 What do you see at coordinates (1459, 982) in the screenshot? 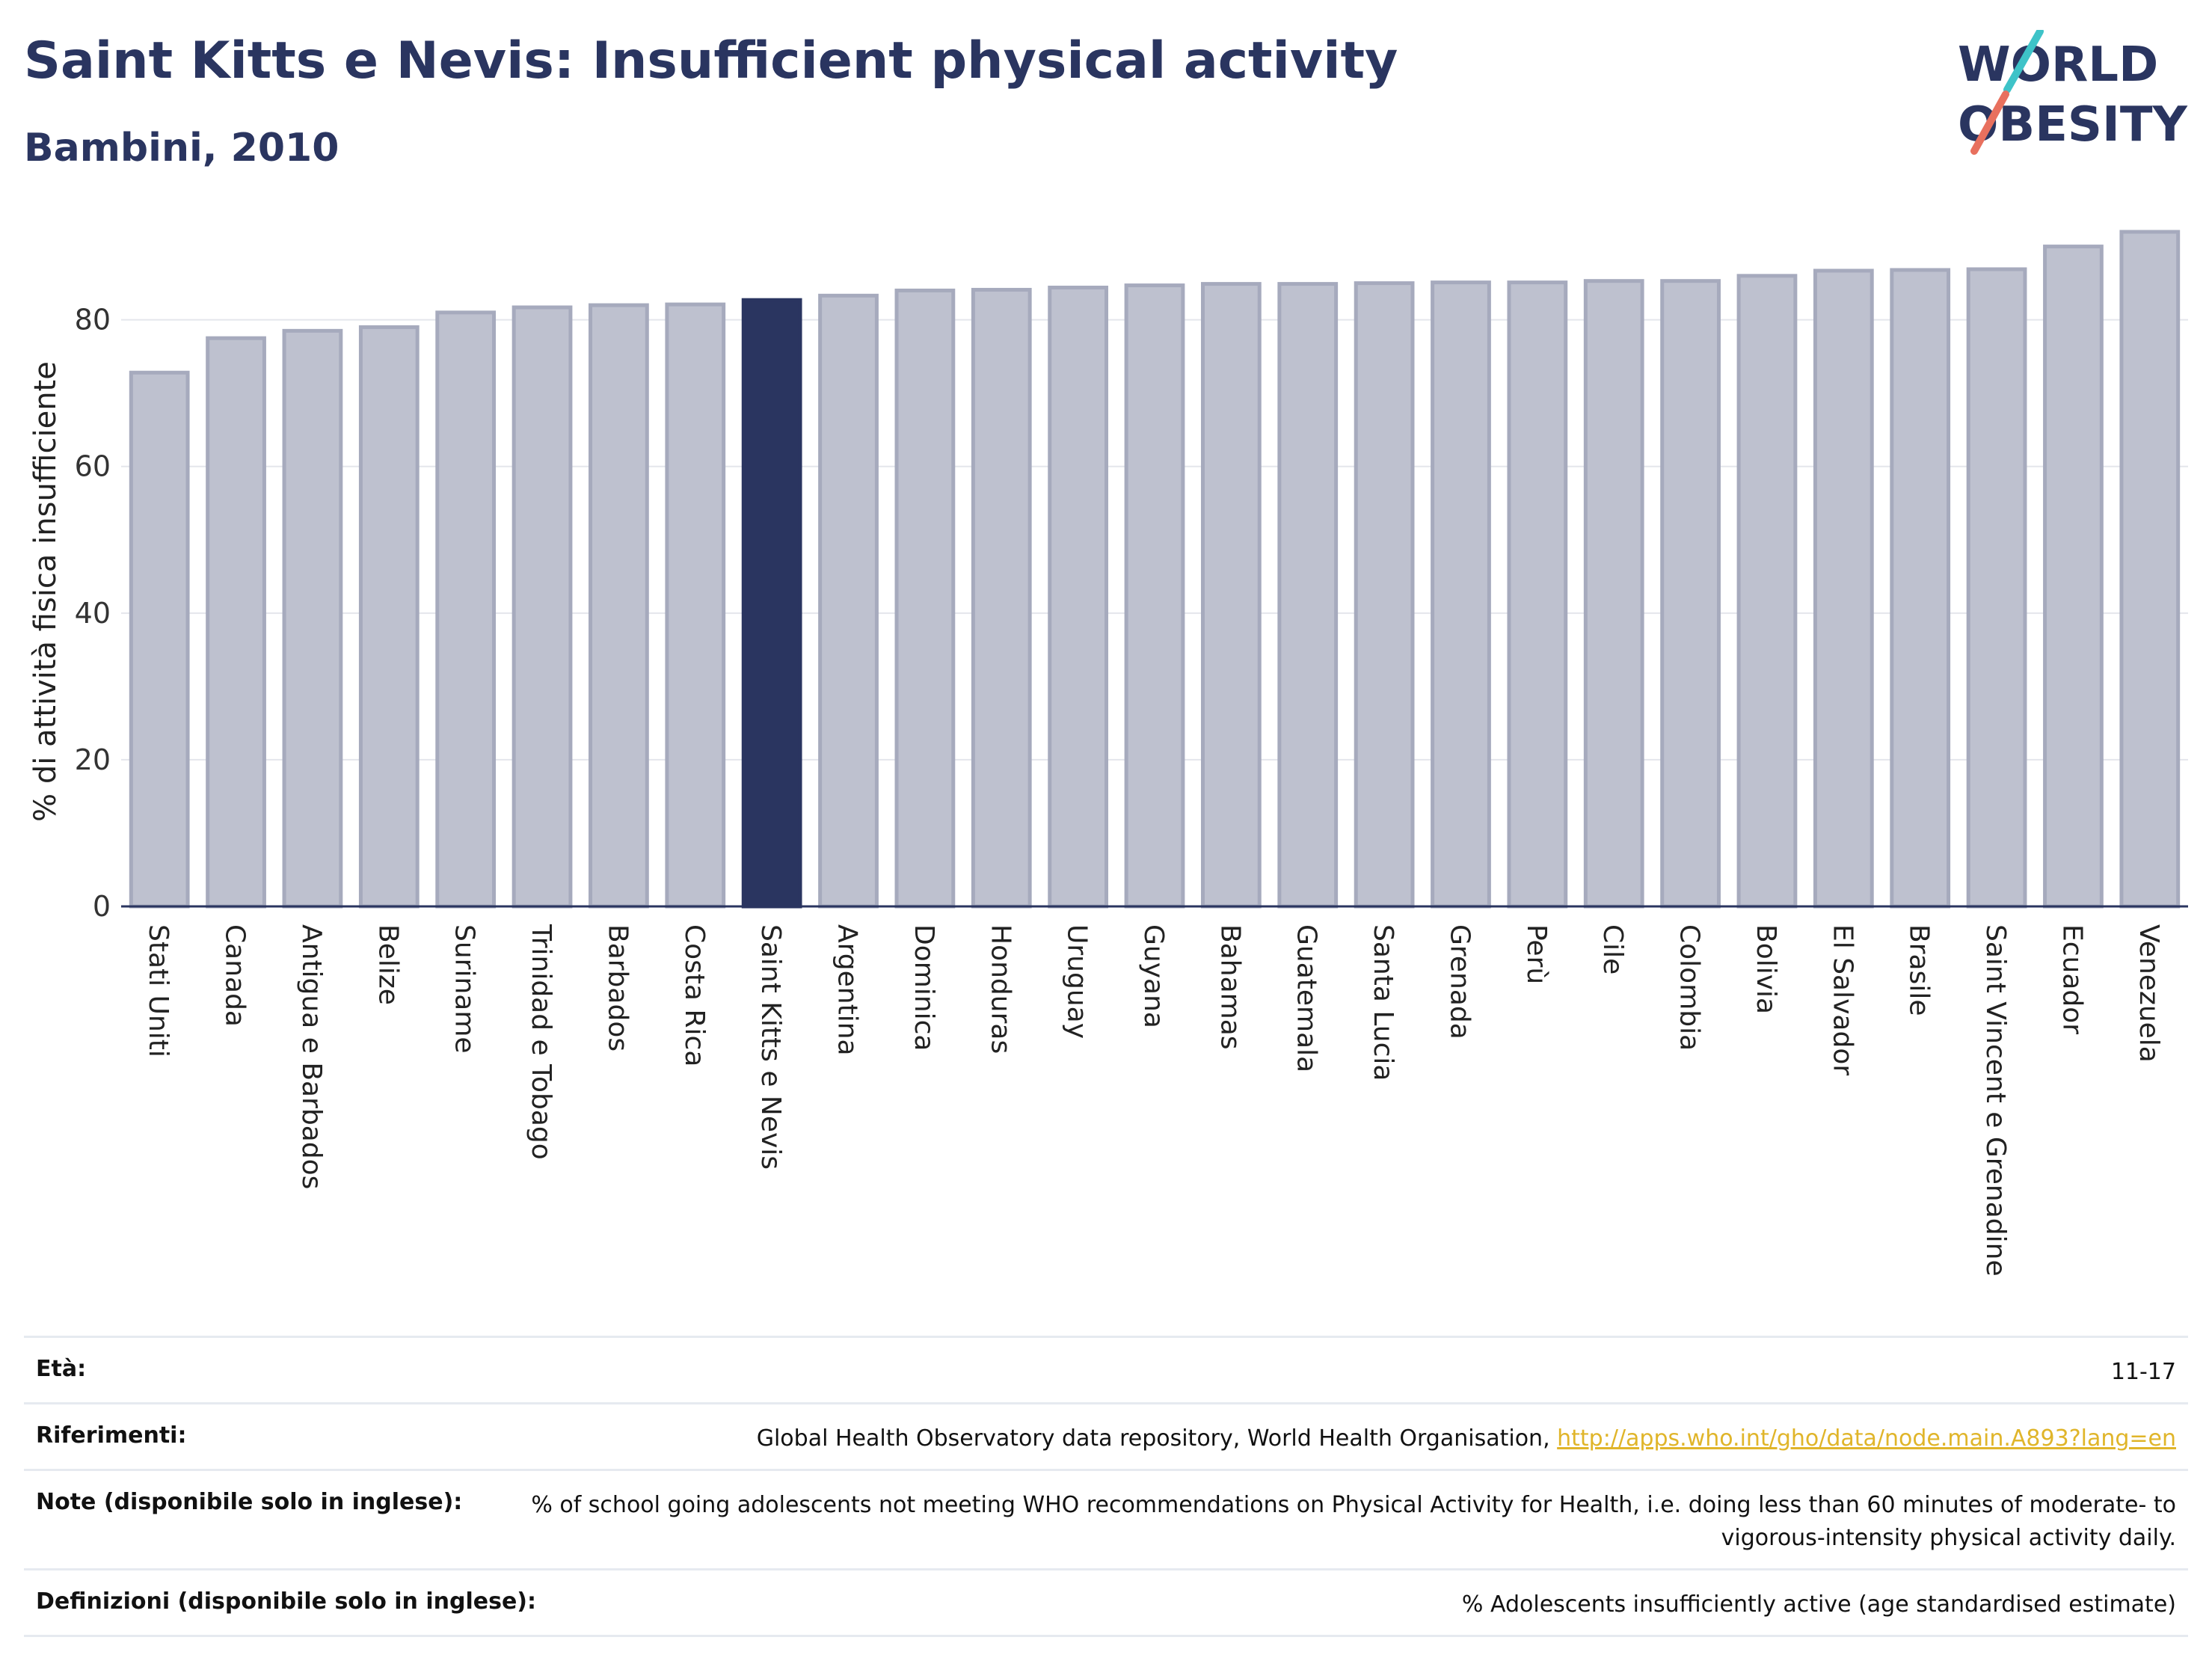
I see `x-category-label: Grenada` at bounding box center [1459, 982].